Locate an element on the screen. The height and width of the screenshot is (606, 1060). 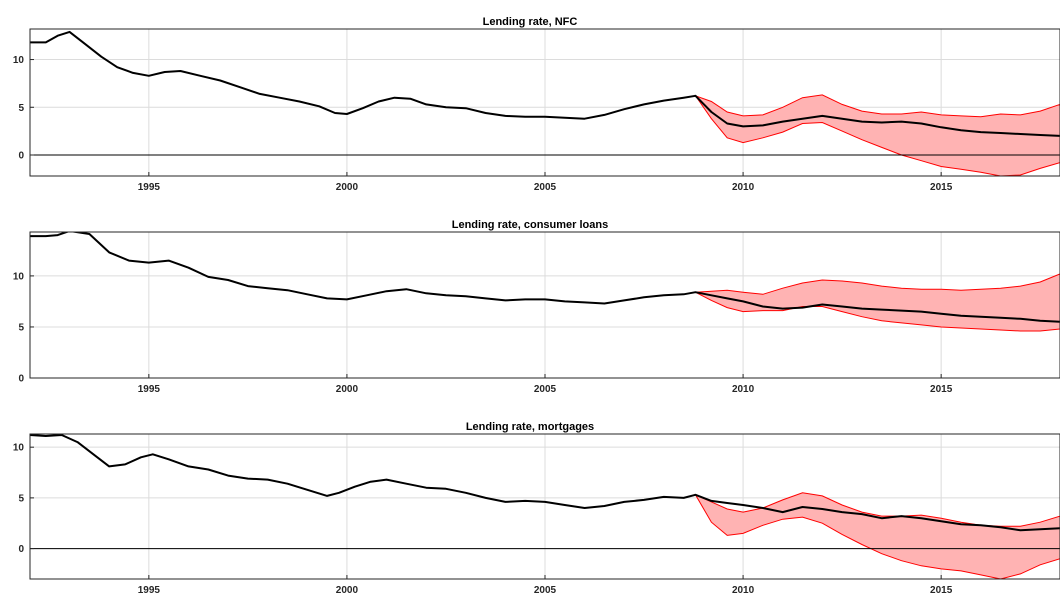
chart-title: Lending rate, mortgages is located at coordinates (530, 427).